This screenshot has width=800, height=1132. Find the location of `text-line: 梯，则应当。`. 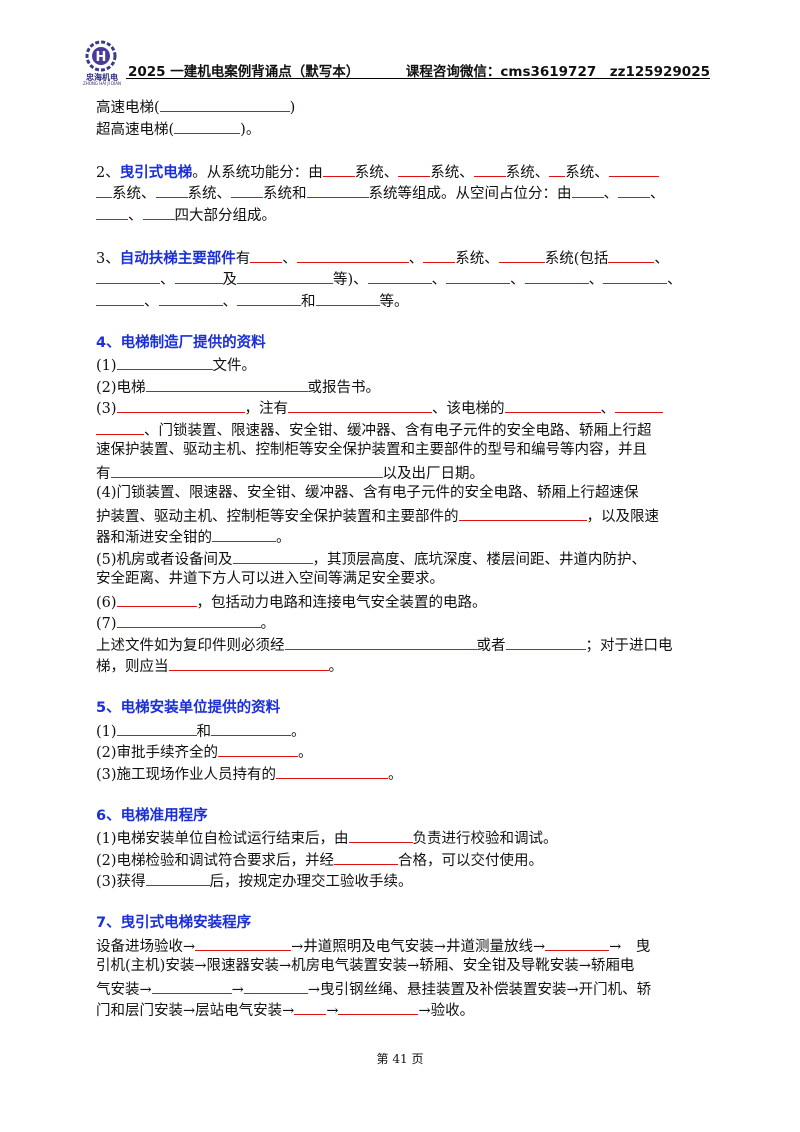

text-line: 梯，则应当。 is located at coordinates (402, 666).